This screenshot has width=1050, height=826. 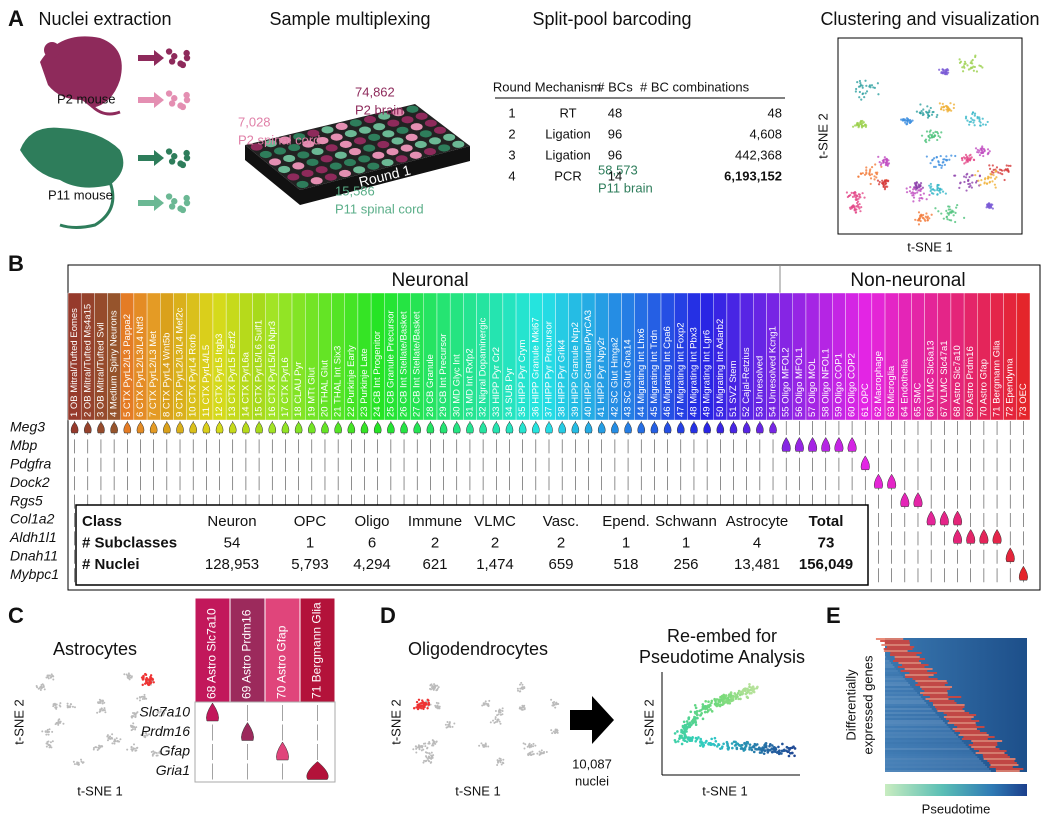 I want to click on nucleus-icon, so click(x=174, y=56).